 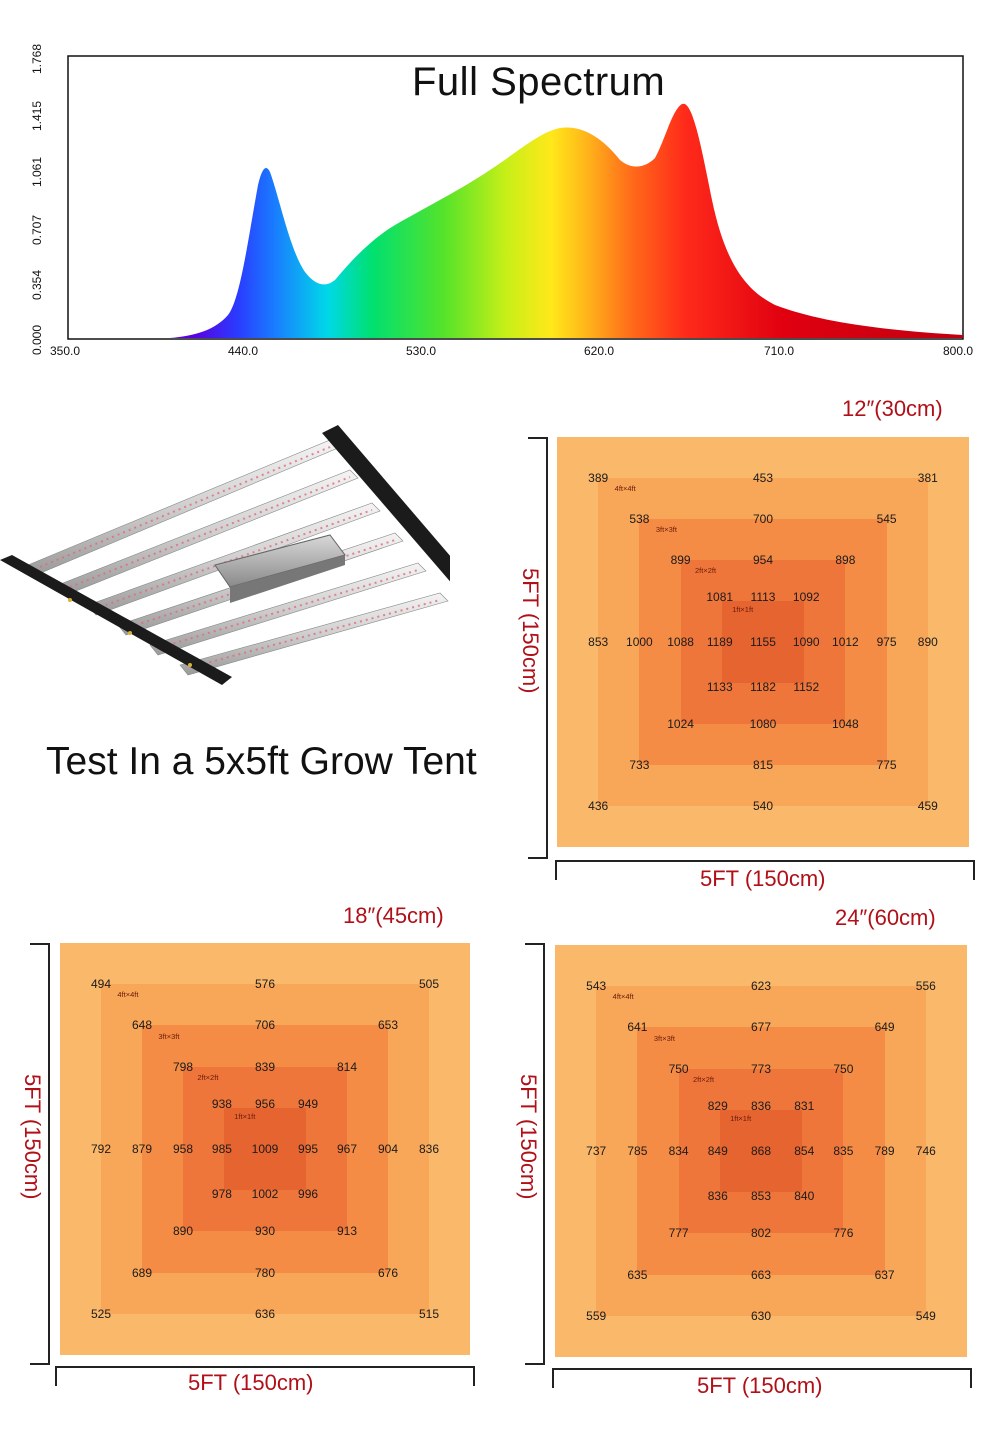 I want to click on ppfd-value: 505, so click(x=429, y=984).